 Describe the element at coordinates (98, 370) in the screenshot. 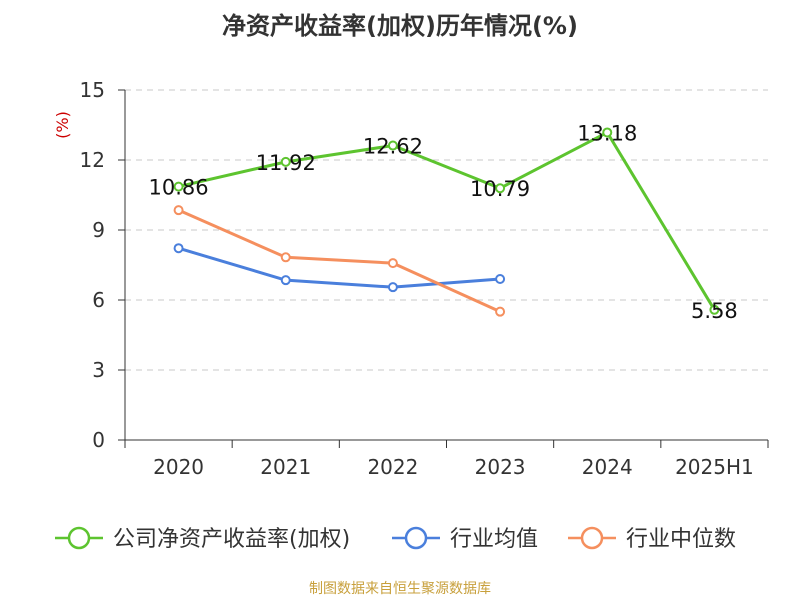

I see `y-tick-label: 3` at that location.